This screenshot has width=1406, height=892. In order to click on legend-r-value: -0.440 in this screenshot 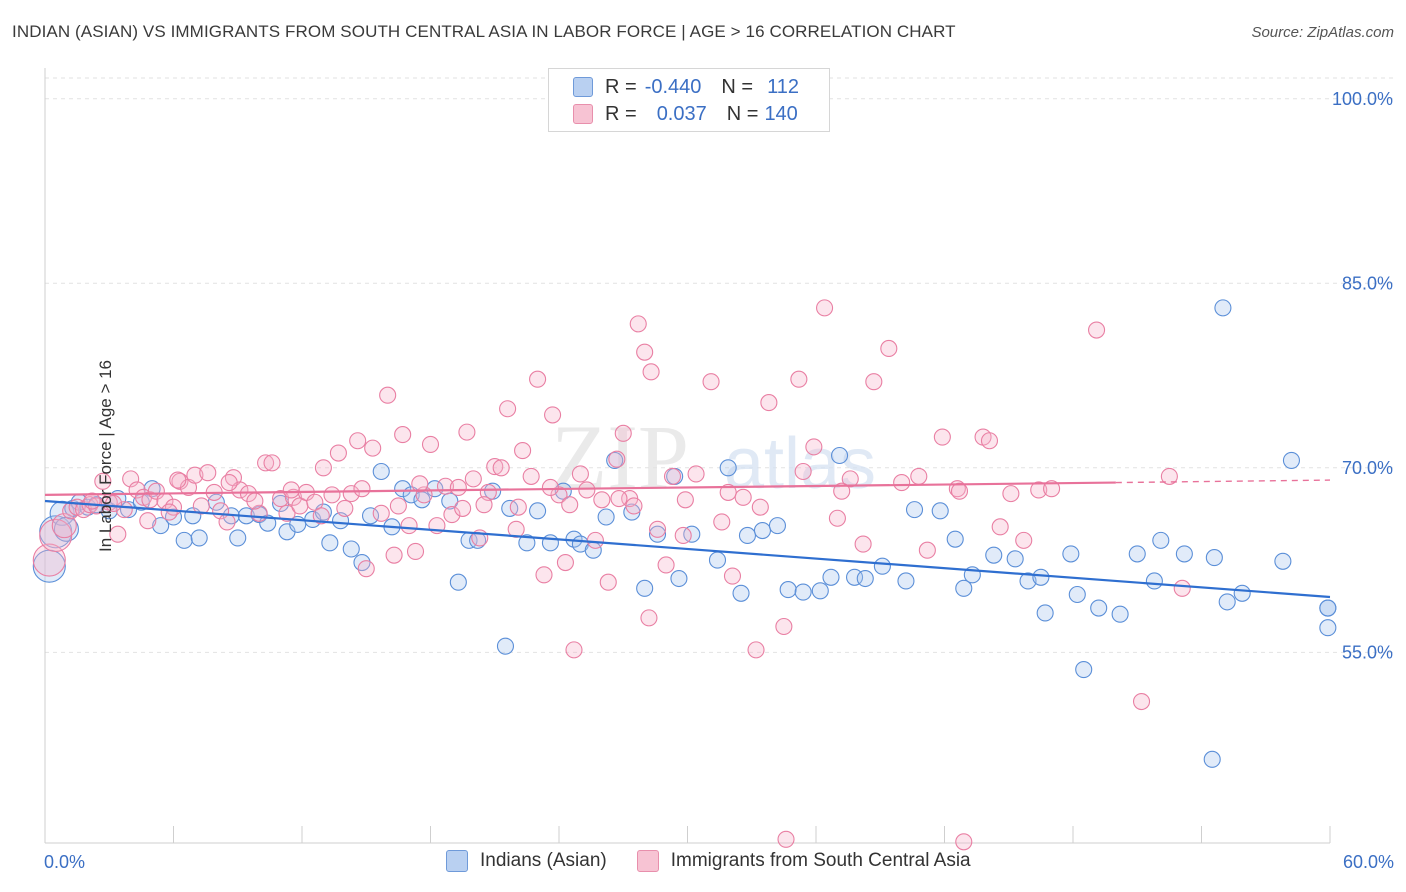, I will do `click(673, 86)`.